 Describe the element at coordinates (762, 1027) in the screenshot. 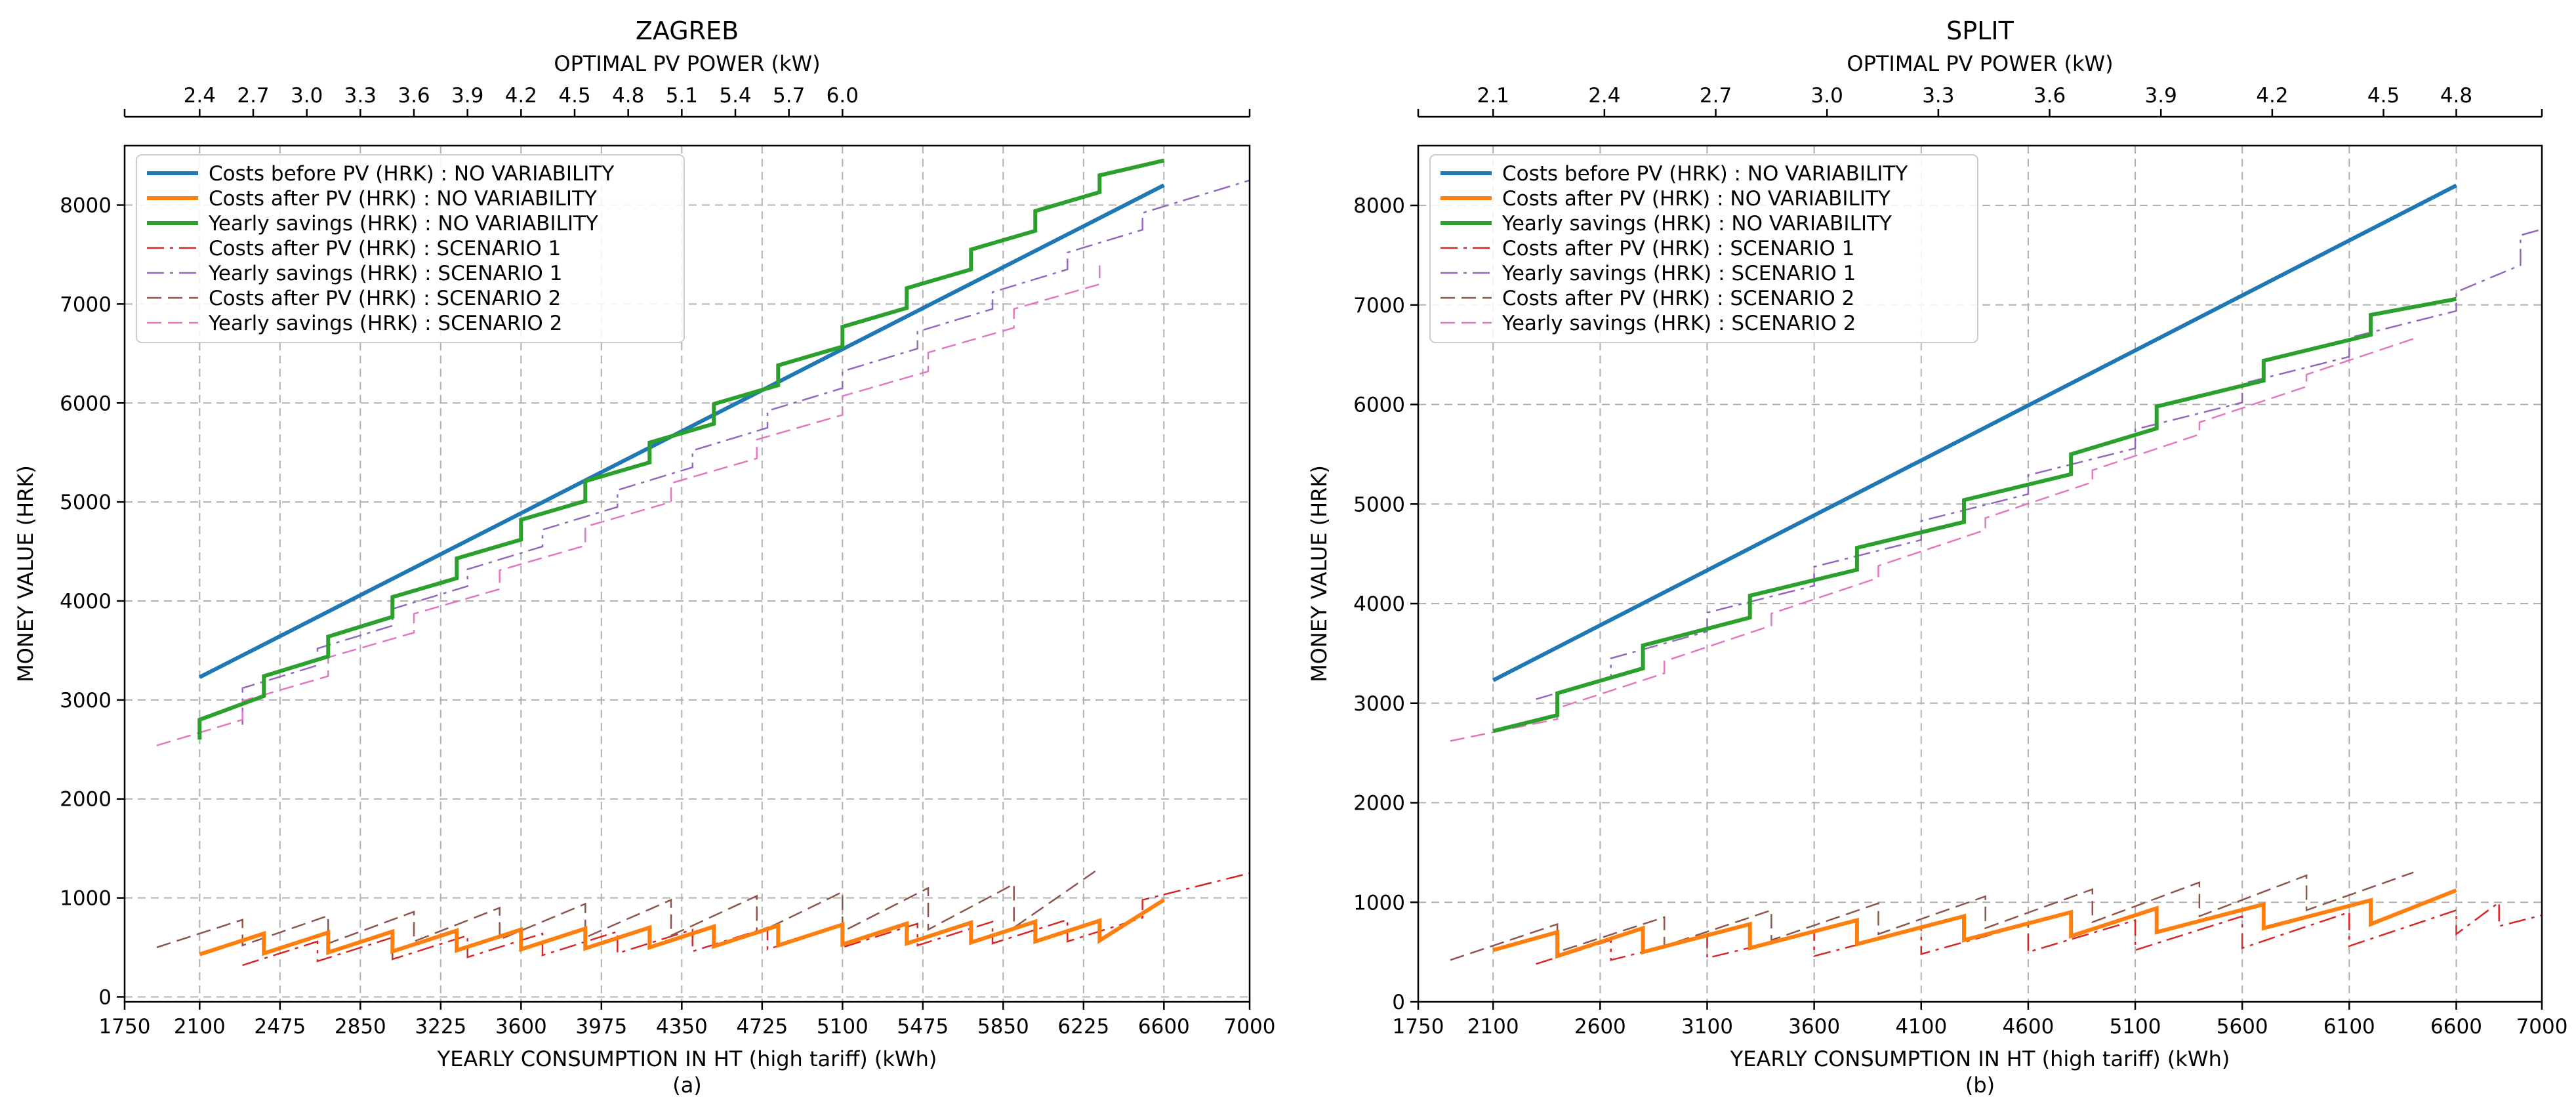

I see `x-tick-label: 4725` at that location.